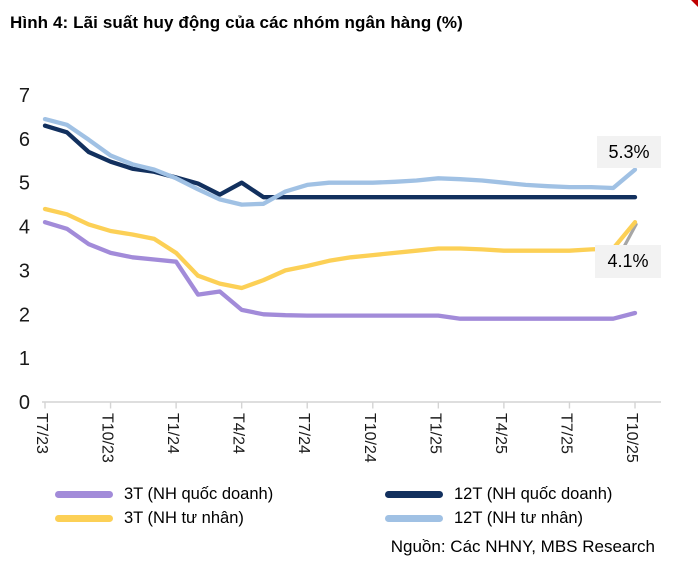 This screenshot has height=572, width=698. I want to click on legend-swatch-lightblue-line-icon, so click(414, 518).